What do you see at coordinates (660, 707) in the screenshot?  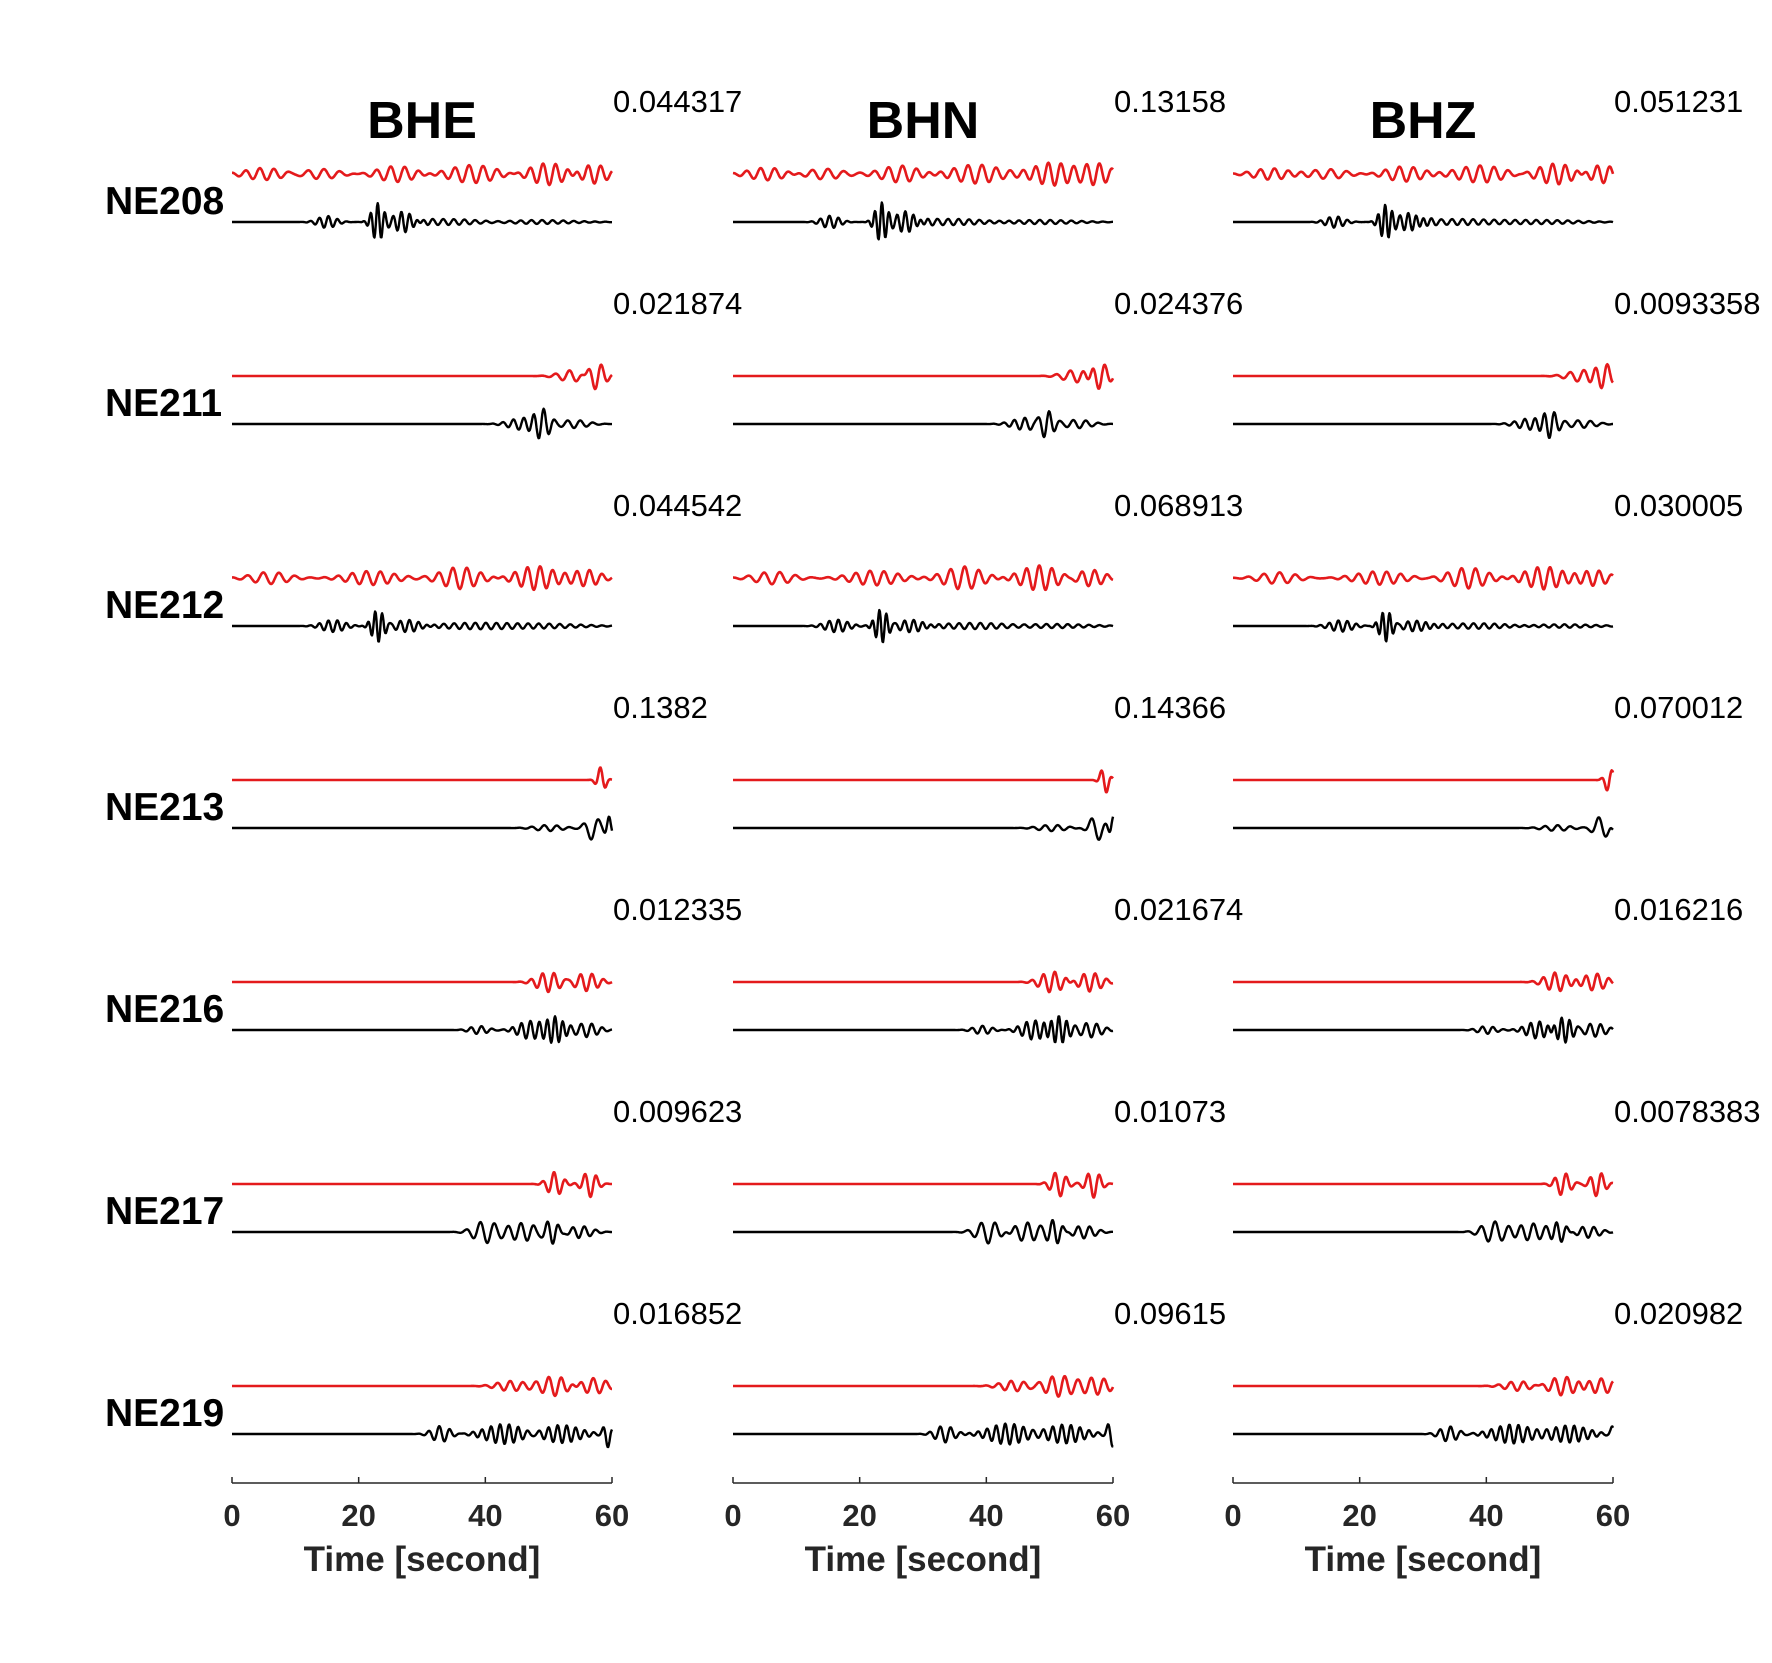 I see `amplitude-label: 0.1382` at bounding box center [660, 707].